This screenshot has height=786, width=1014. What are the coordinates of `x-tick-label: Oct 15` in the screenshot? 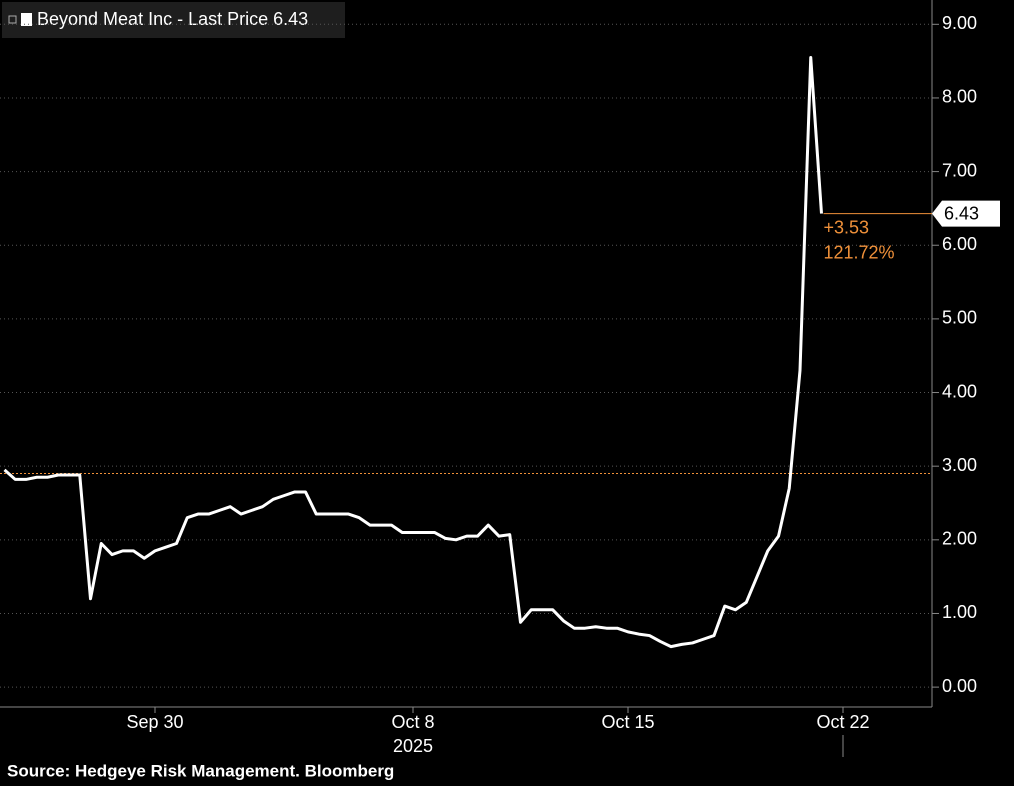 It's located at (627, 722).